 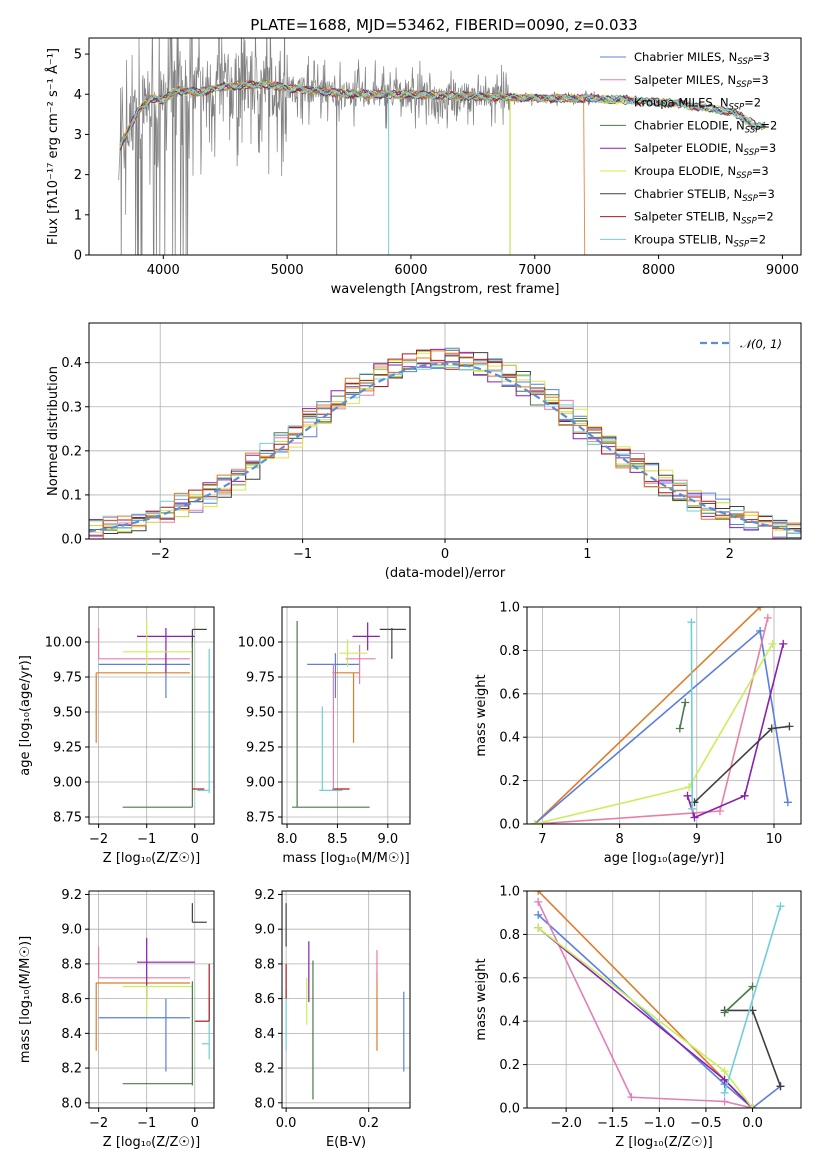 What do you see at coordinates (264, 895) in the screenshot?
I see `y-tick-label: 9.2` at bounding box center [264, 895].